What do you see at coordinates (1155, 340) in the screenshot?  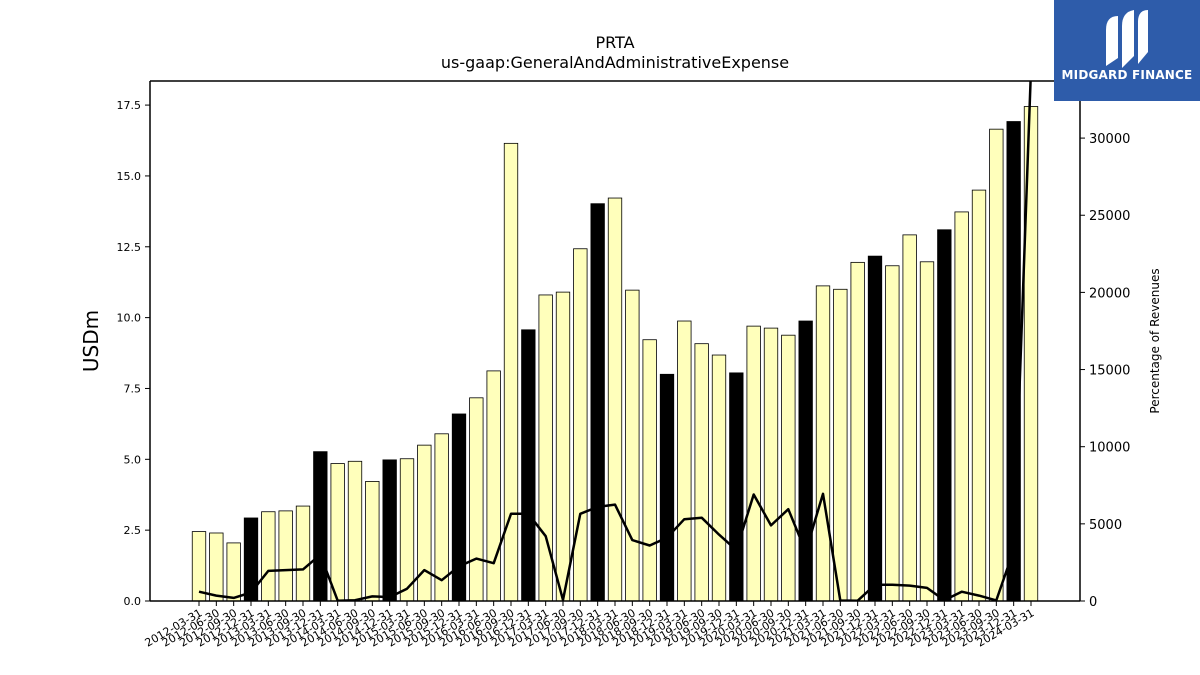 I see `y2-axis-label: Percentage of Revenues` at bounding box center [1155, 340].